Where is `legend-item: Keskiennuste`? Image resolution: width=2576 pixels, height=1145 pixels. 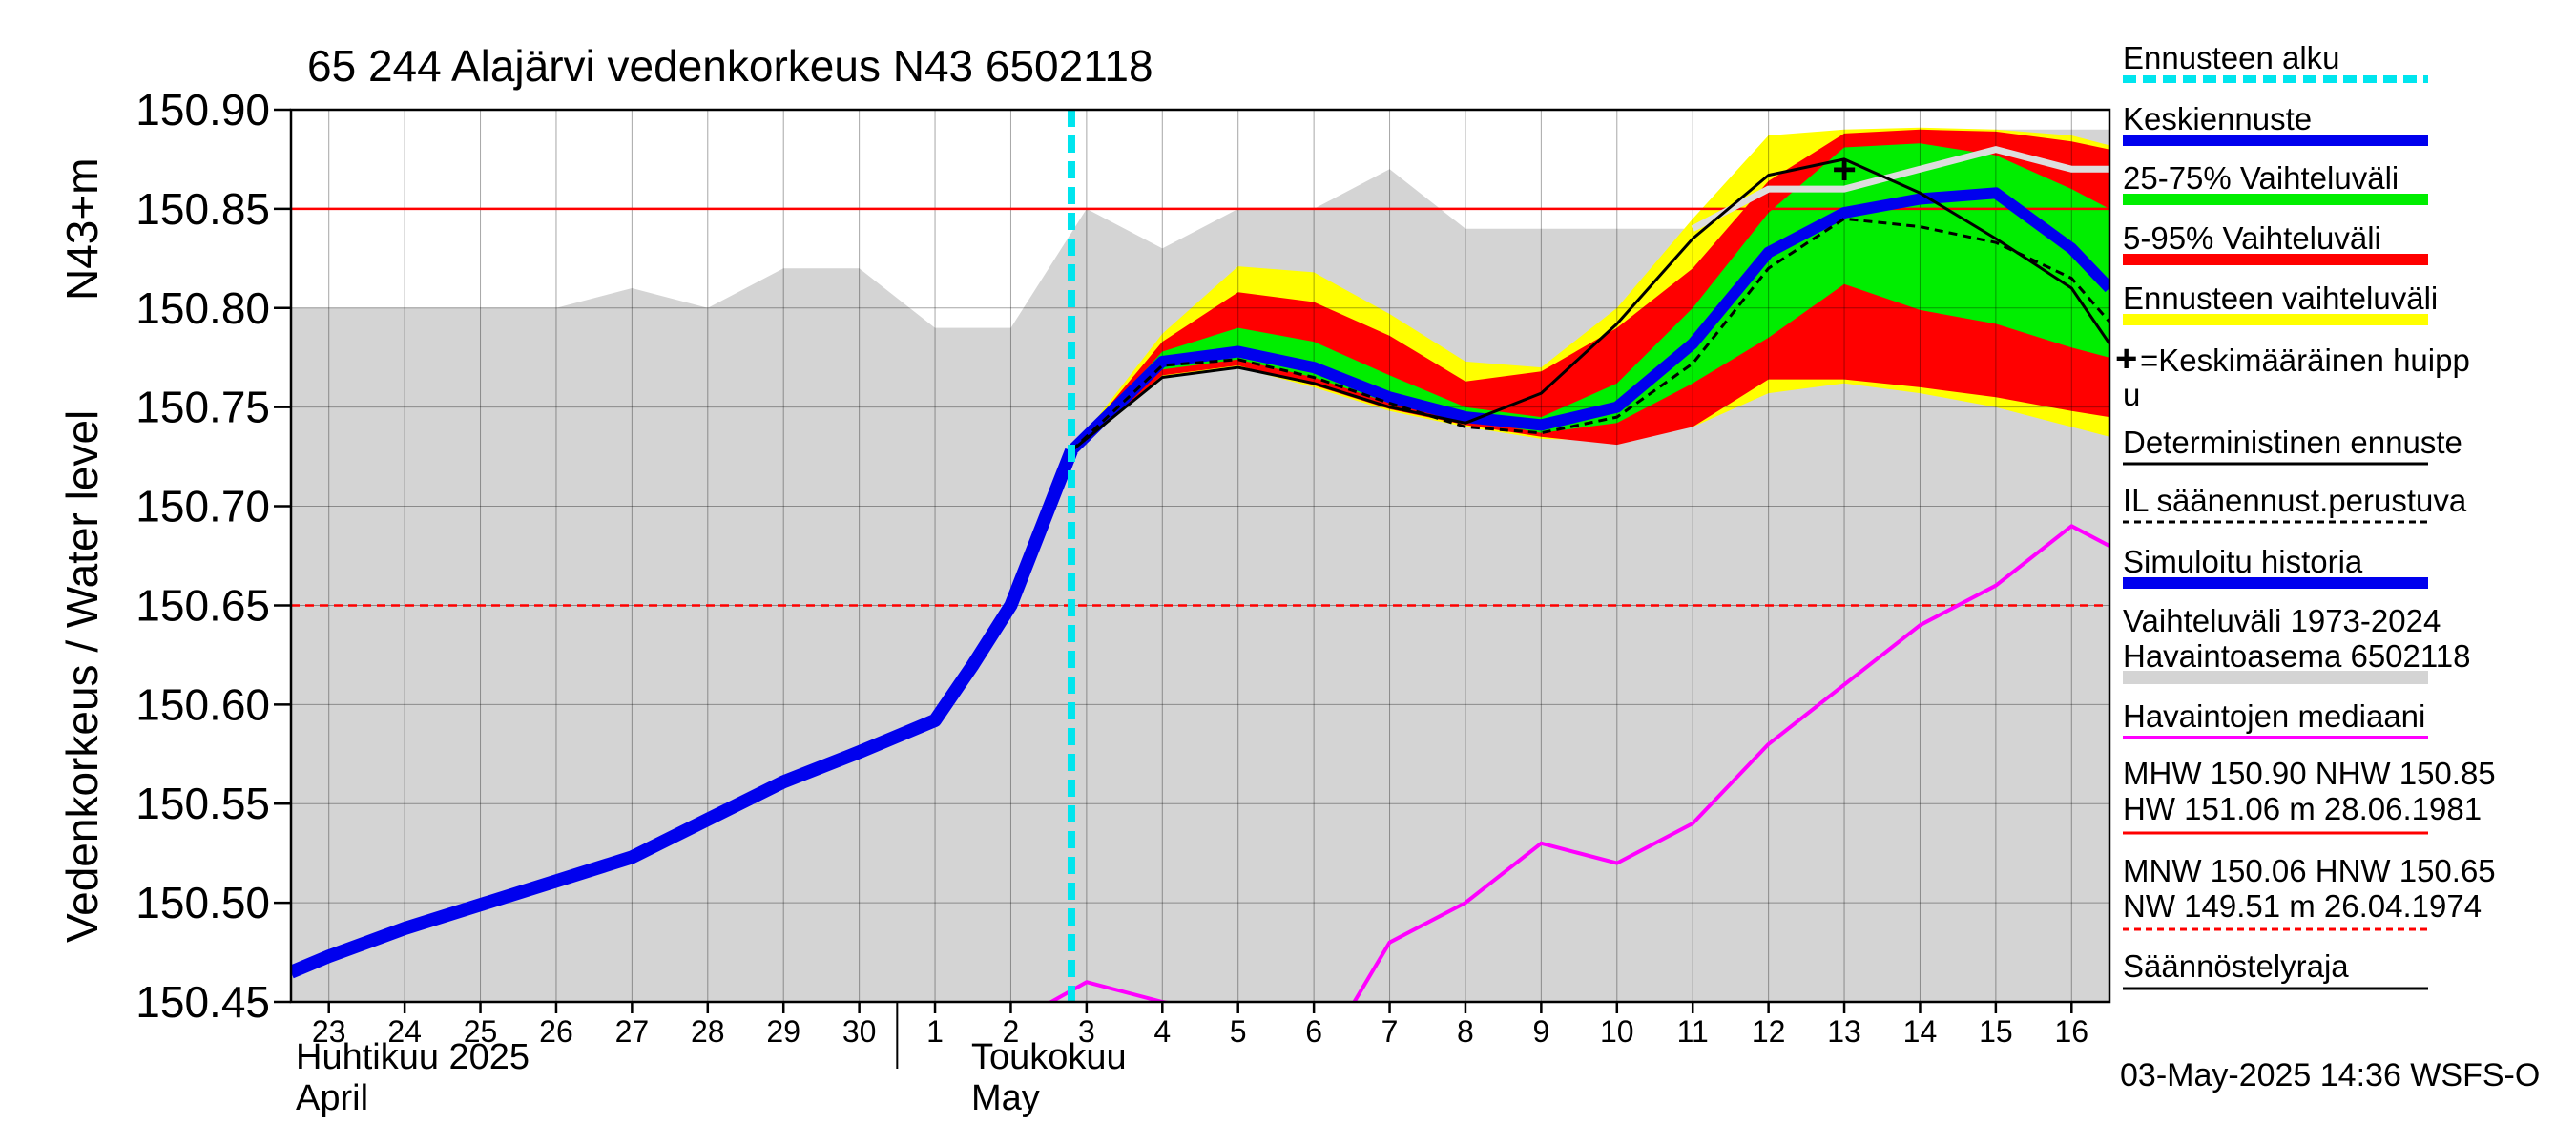 legend-item: Keskiennuste is located at coordinates (2275, 124).